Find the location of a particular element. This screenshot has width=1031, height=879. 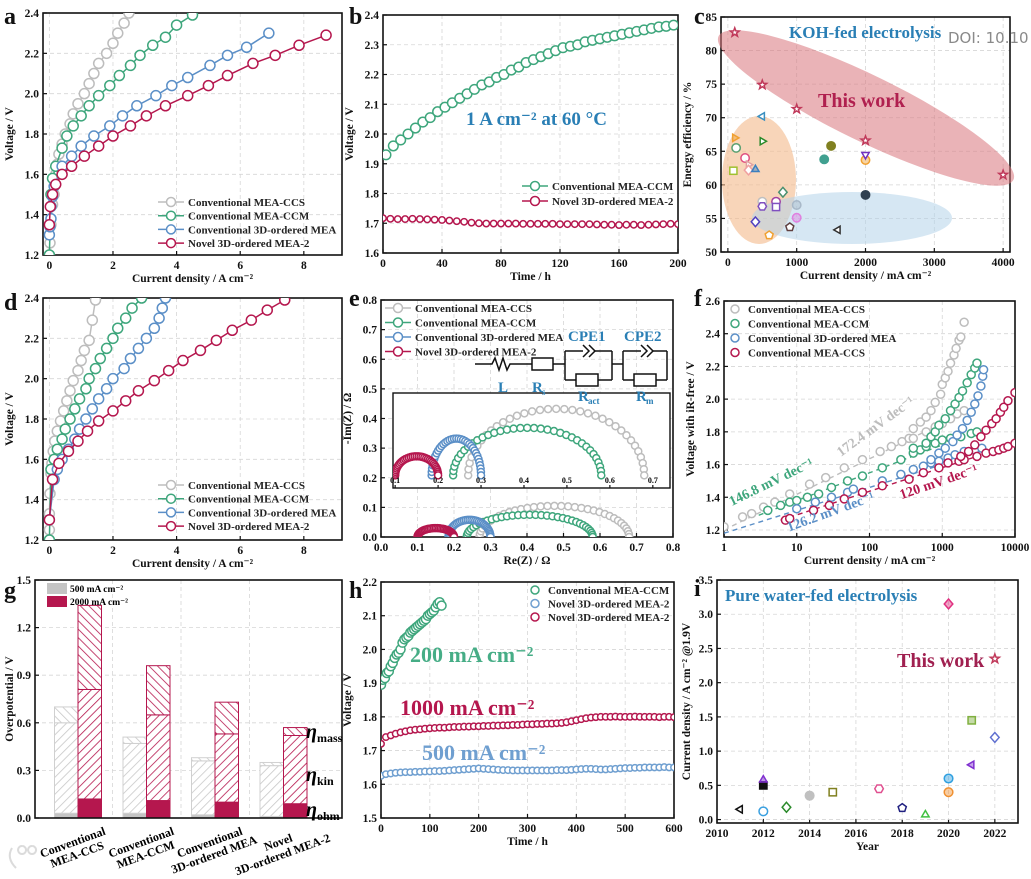

inset-x-tick-label: 0.3 is located at coordinates (481, 480).